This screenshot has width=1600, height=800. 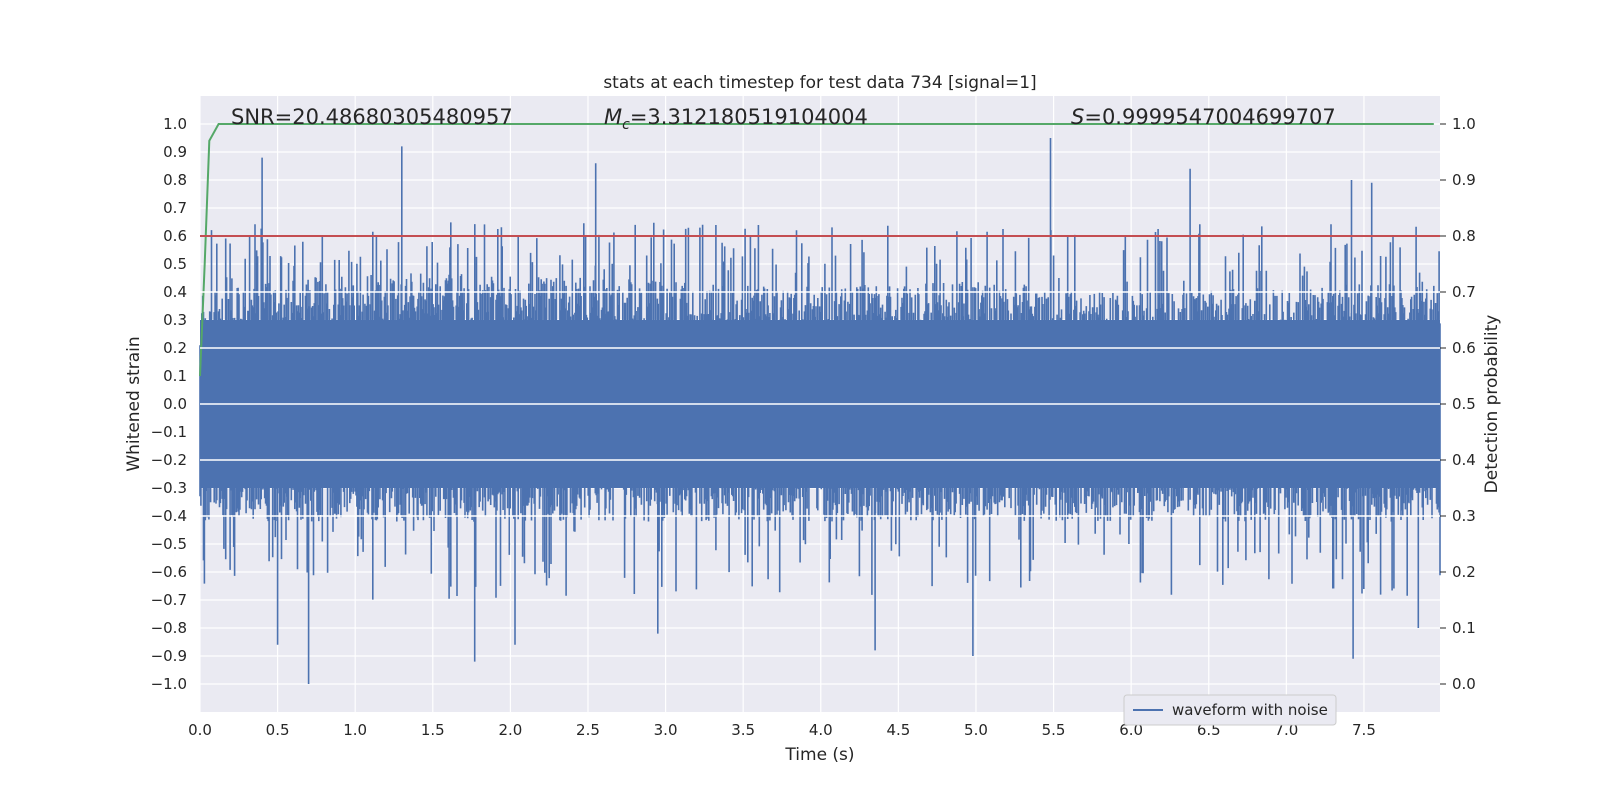 I want to click on x-tick-label: 5.0, so click(x=976, y=730).